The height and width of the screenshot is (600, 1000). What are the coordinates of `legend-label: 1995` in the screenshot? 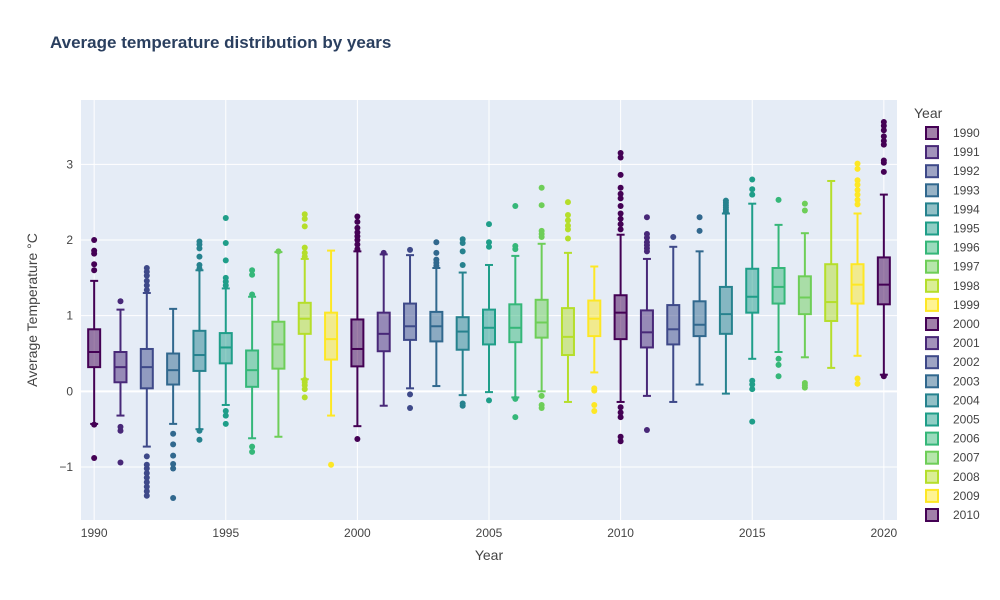 It's located at (966, 229).